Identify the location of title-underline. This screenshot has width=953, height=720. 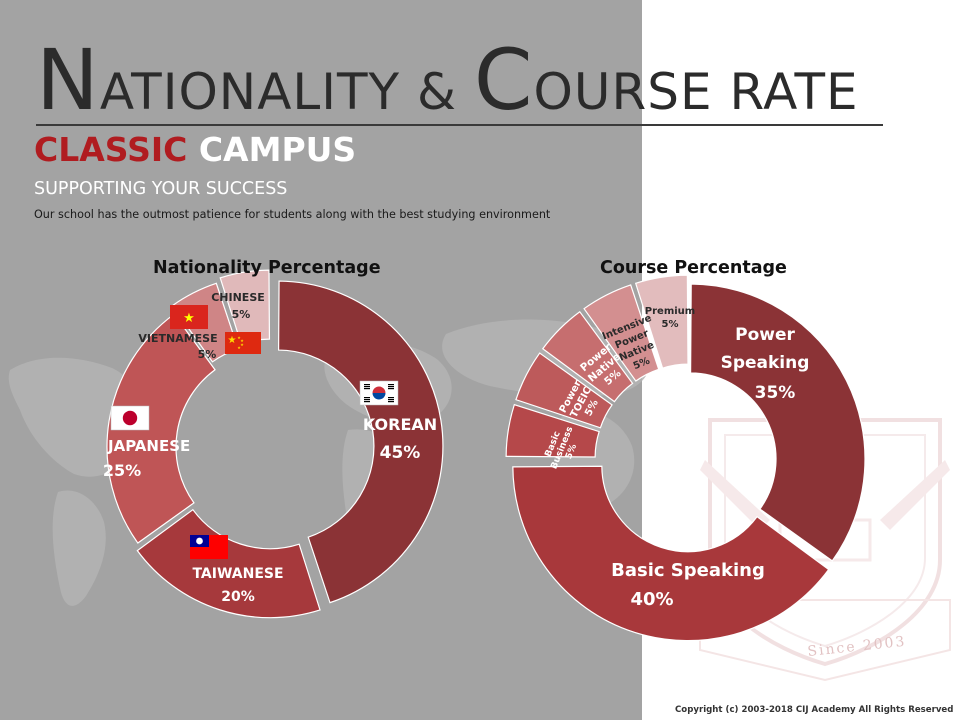
(459, 125).